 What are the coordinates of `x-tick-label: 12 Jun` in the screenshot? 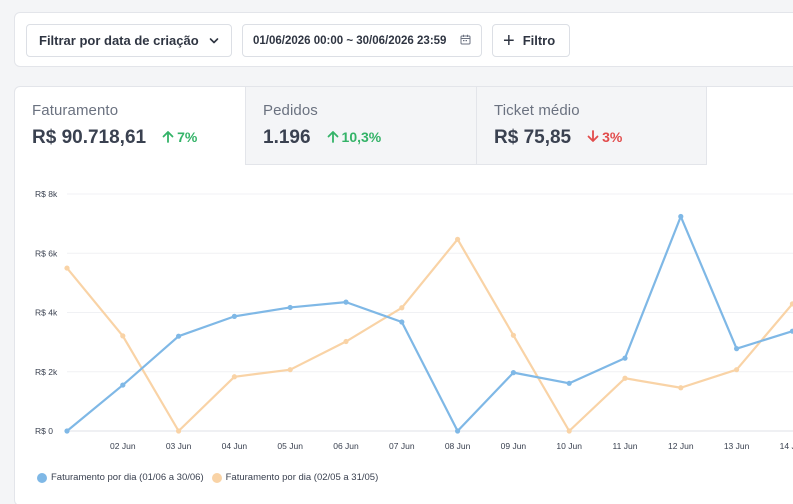 It's located at (681, 446).